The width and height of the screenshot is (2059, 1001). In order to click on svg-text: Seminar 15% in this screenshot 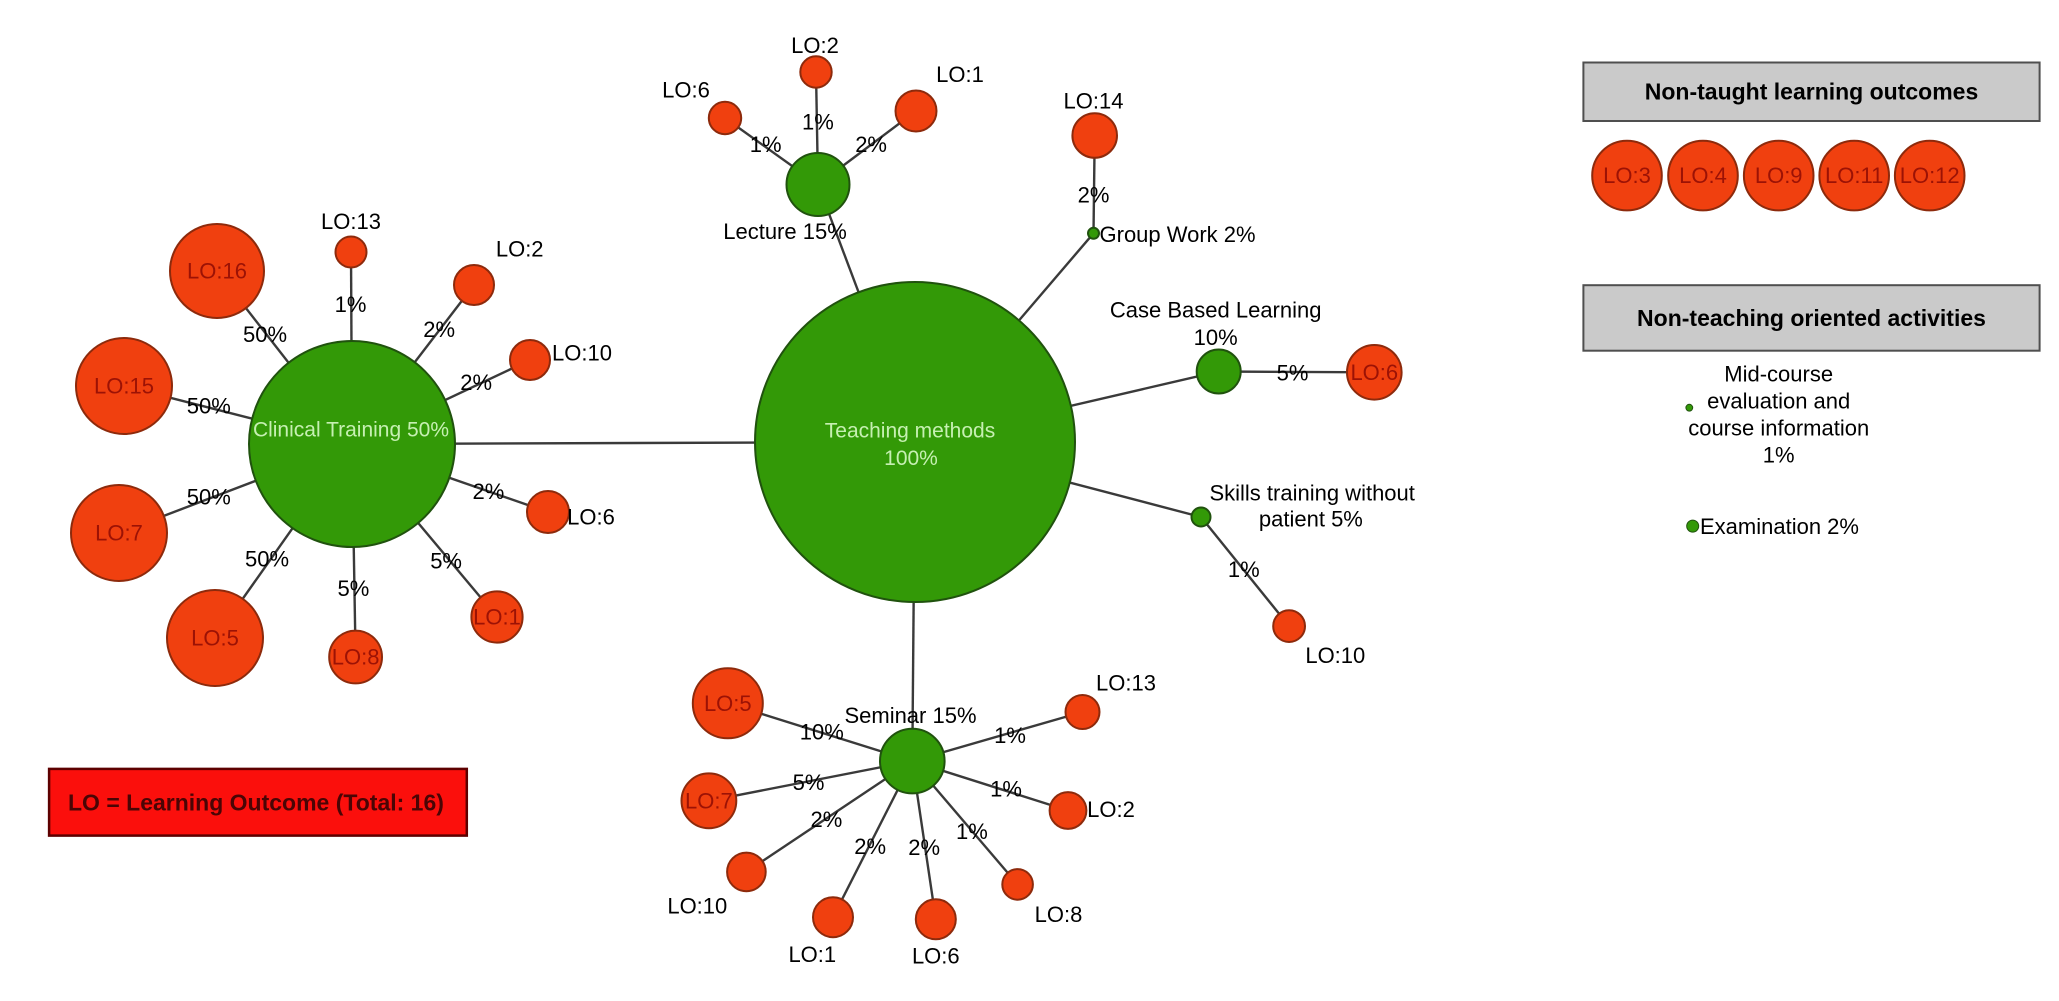, I will do `click(910, 715)`.